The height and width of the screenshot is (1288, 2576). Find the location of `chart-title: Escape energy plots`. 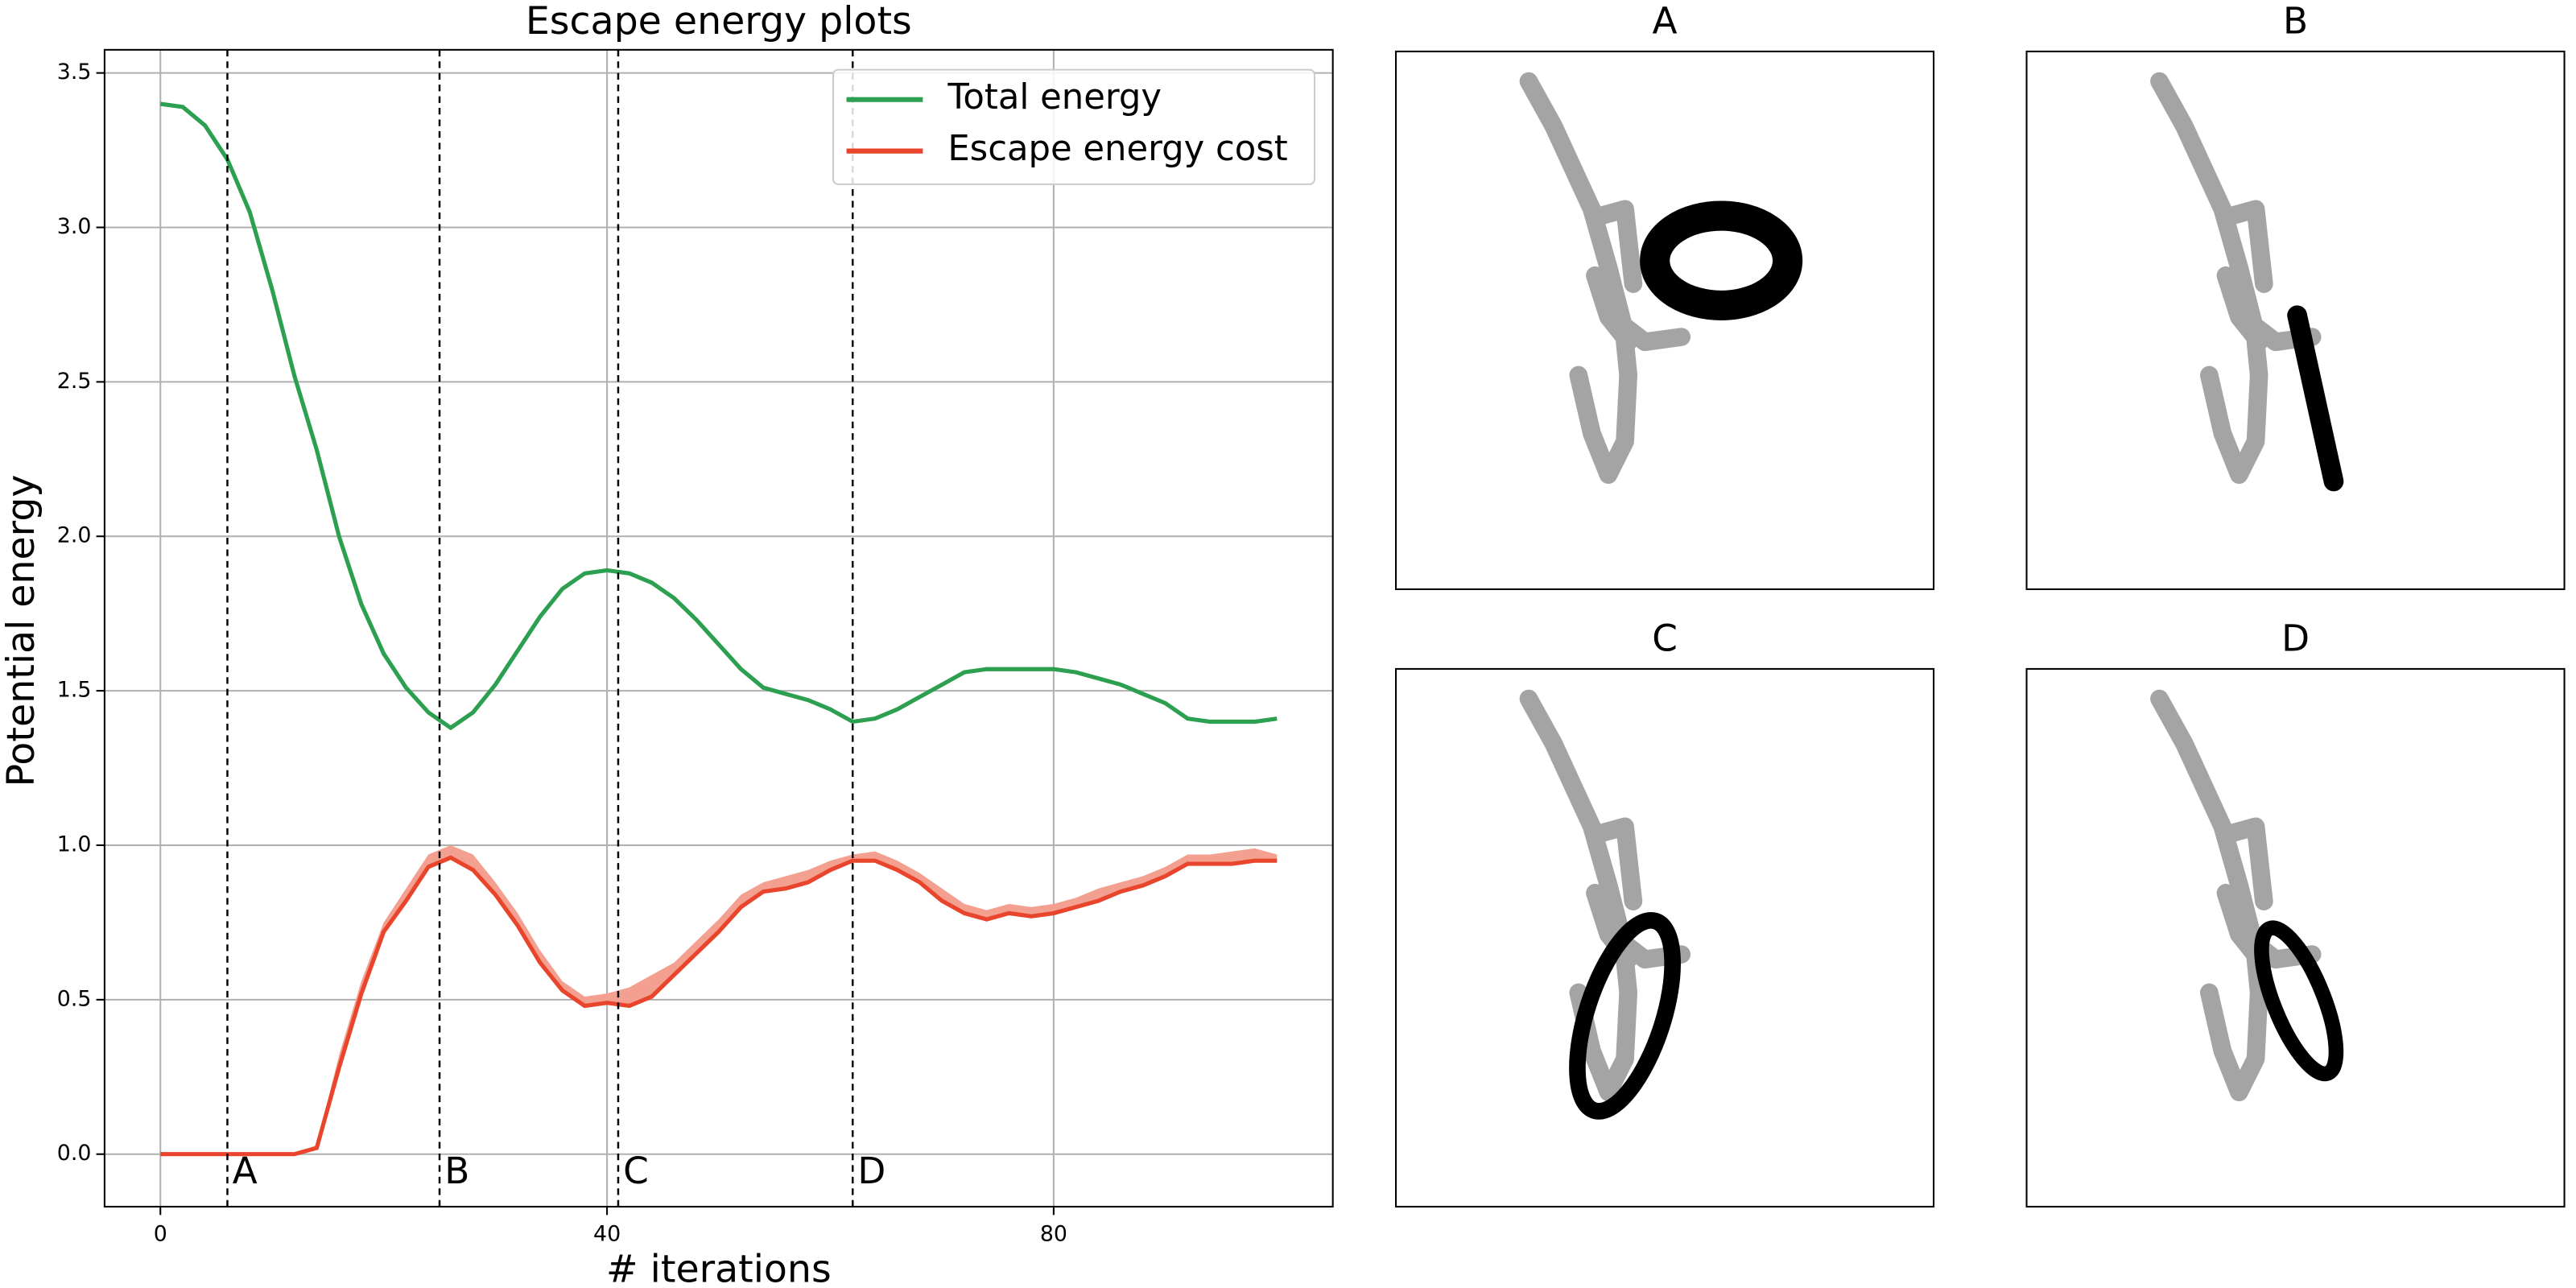

chart-title: Escape energy plots is located at coordinates (719, 21).